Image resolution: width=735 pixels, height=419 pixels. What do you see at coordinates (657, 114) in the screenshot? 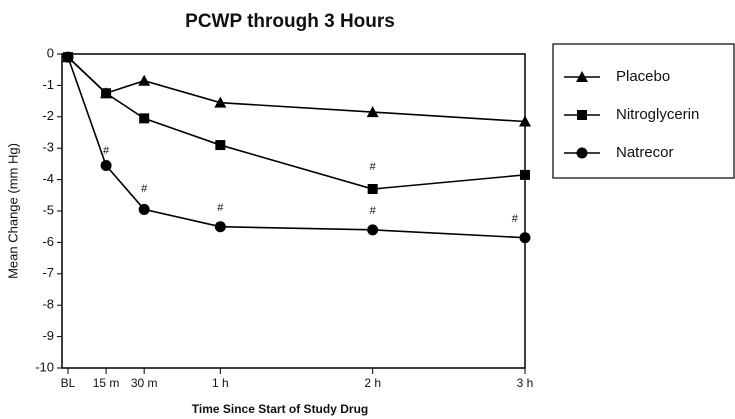
I see `legend-label: Nitroglycerin` at bounding box center [657, 114].